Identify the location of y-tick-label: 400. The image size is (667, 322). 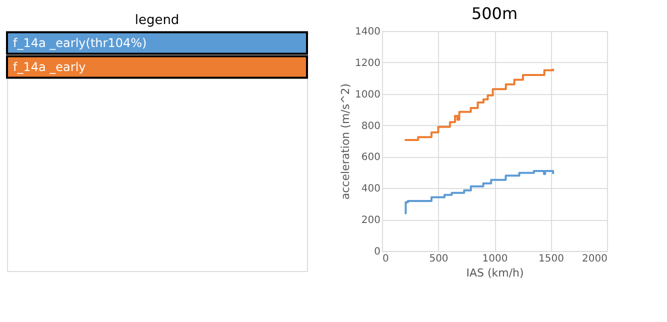
(370, 189).